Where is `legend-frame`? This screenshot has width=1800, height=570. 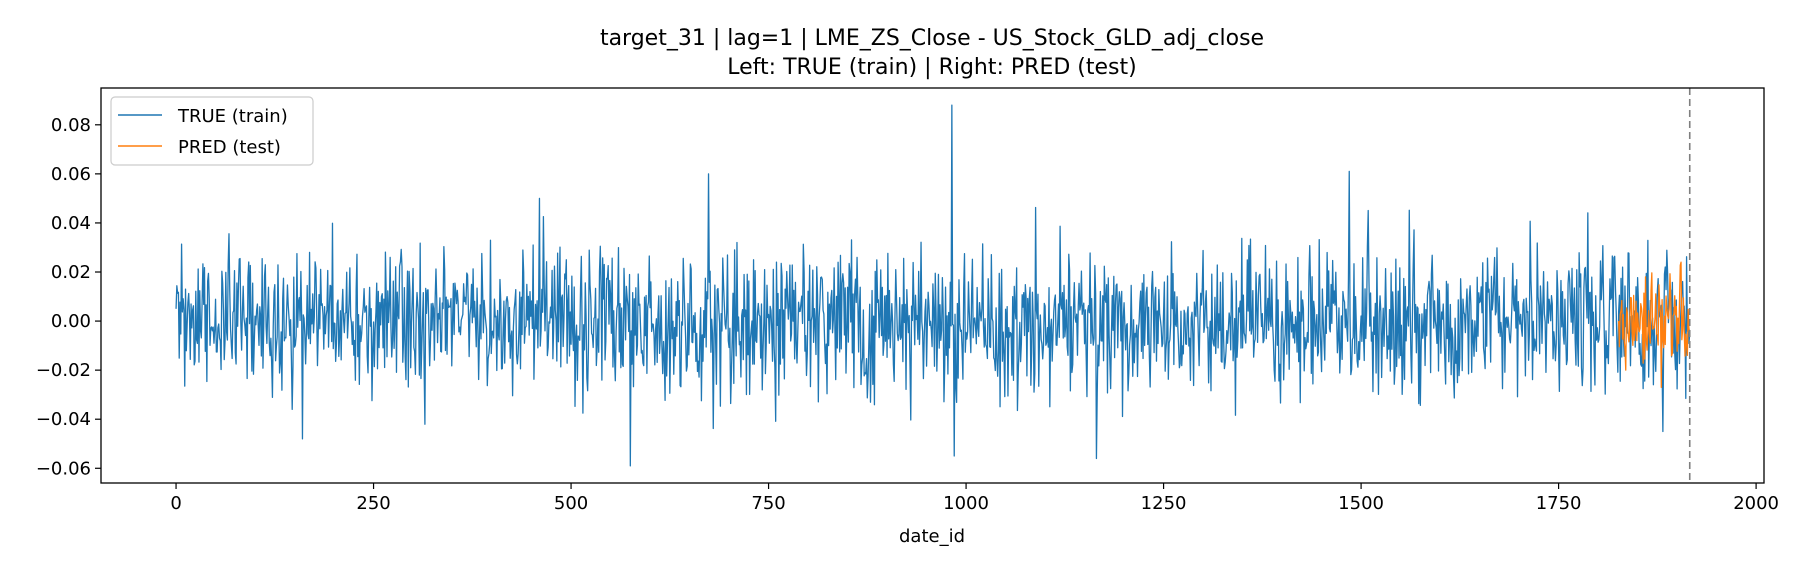
legend-frame is located at coordinates (212, 131).